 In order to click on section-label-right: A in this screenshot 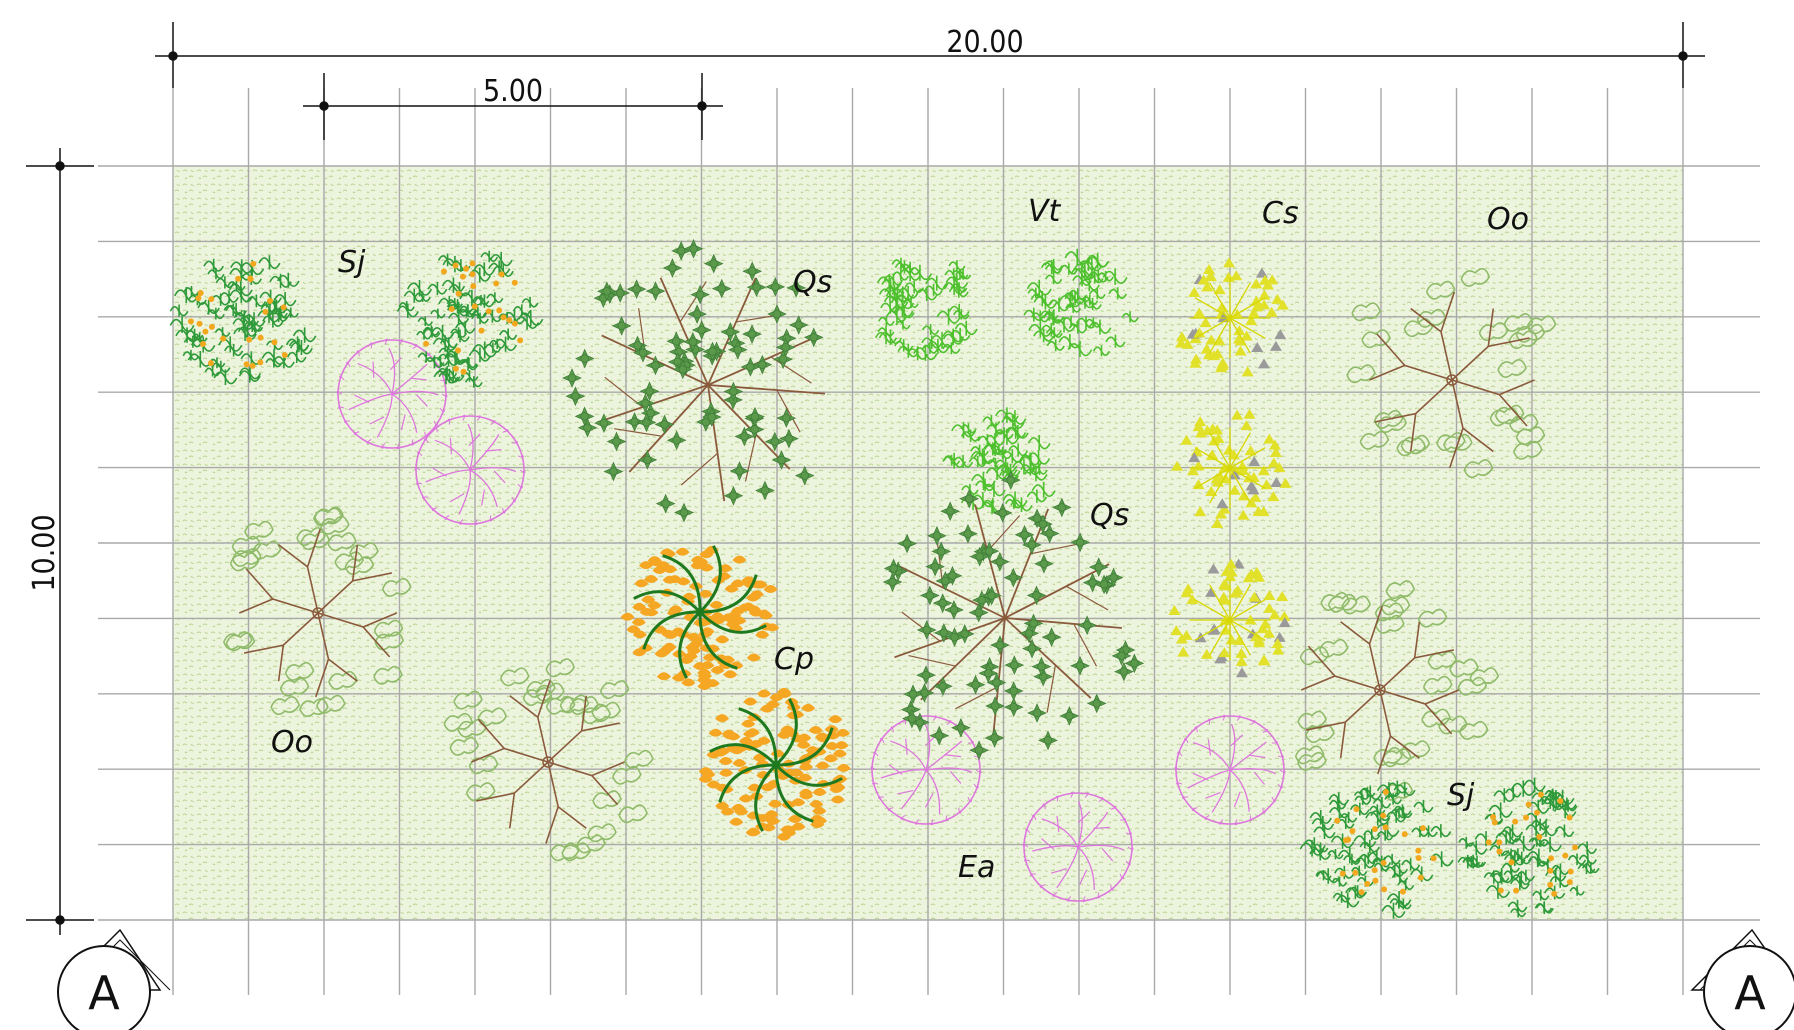, I will do `click(1750, 993)`.